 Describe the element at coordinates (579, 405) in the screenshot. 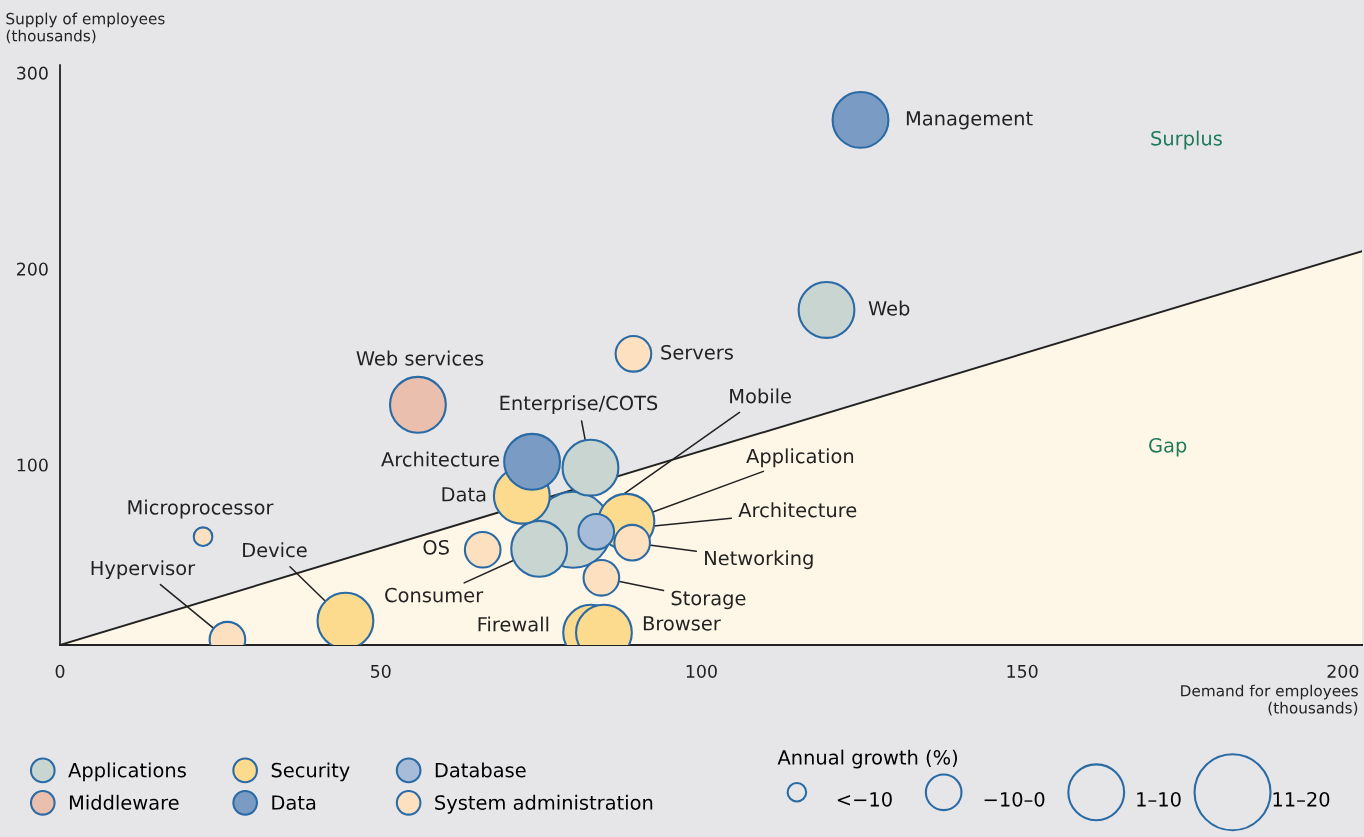

I see `annotation: Enterprise/COTS` at that location.